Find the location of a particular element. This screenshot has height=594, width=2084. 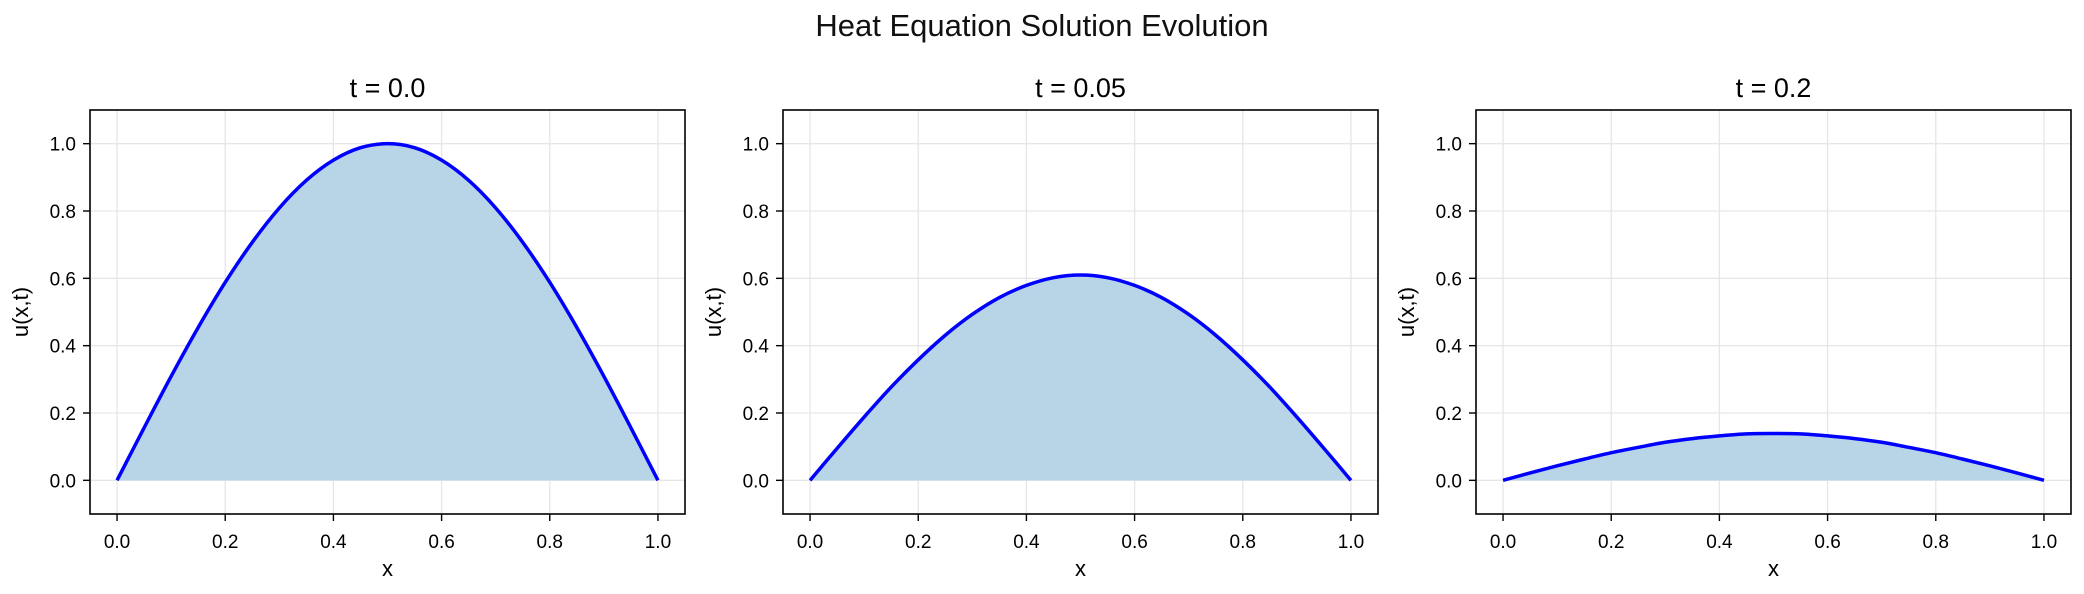

subplot-title: t = 0.2 is located at coordinates (1774, 88).